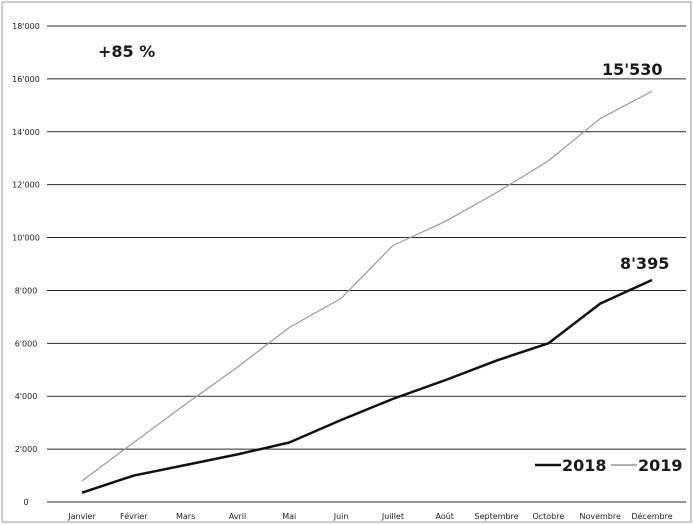  Describe the element at coordinates (651, 516) in the screenshot. I see `x-tick-label: Décembre` at that location.